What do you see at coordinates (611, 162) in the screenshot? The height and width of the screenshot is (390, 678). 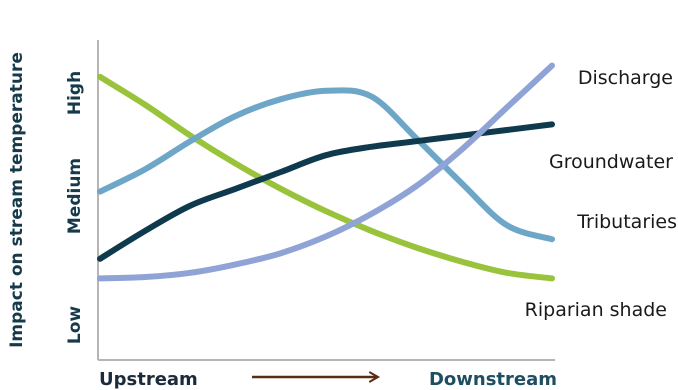 I see `series-label-groundwater: Groundwater` at bounding box center [611, 162].